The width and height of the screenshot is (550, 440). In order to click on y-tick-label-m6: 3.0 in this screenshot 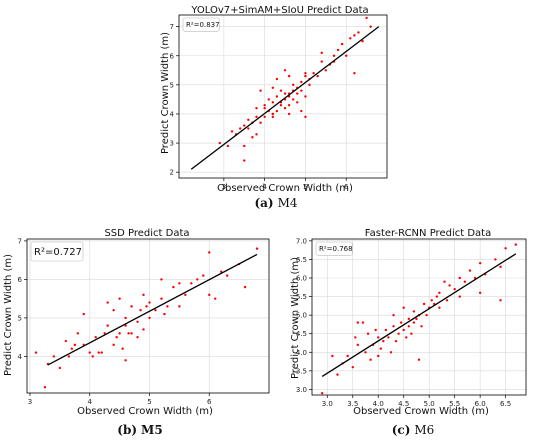, I will do `click(301, 390)`.